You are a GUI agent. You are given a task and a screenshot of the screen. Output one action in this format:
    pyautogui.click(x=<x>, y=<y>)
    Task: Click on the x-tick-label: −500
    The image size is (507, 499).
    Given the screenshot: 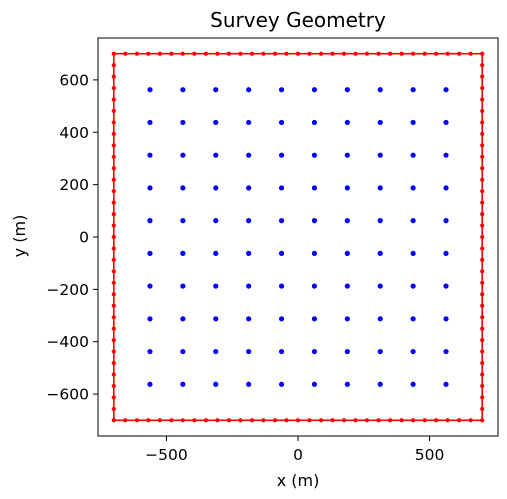 What is the action you would take?
    pyautogui.click(x=166, y=455)
    